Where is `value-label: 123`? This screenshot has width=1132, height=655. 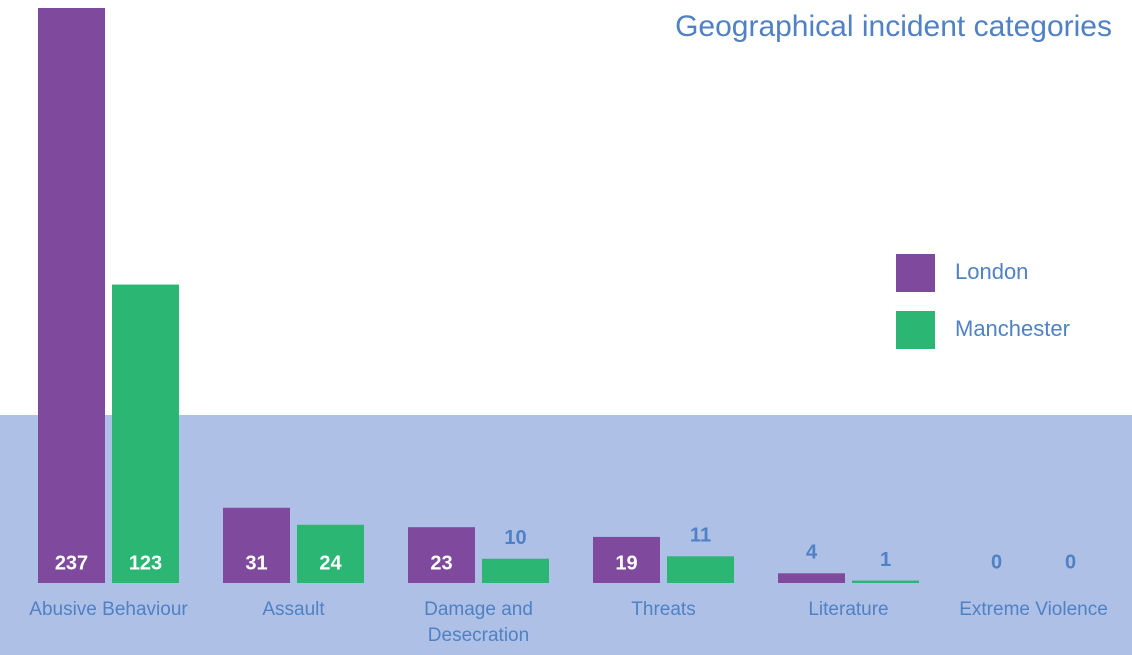
value-label: 123 is located at coordinates (145, 563).